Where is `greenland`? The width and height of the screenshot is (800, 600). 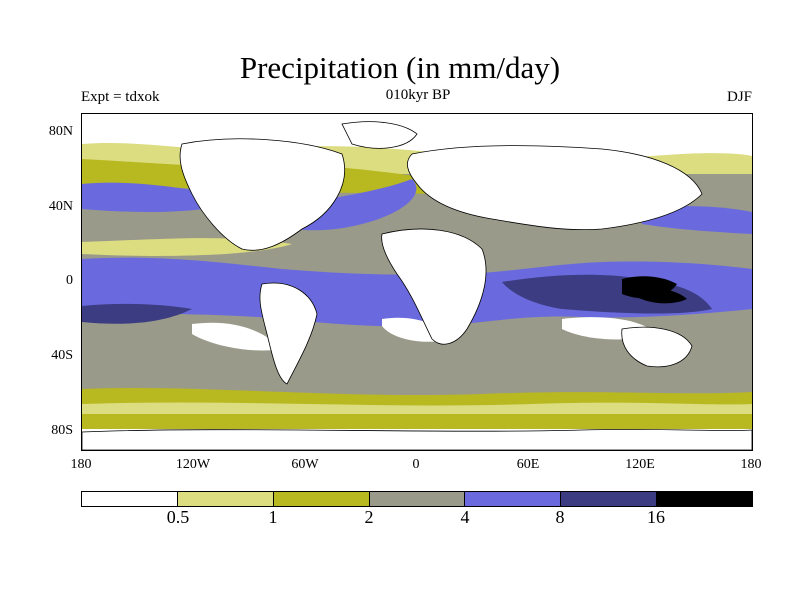 greenland is located at coordinates (379, 135).